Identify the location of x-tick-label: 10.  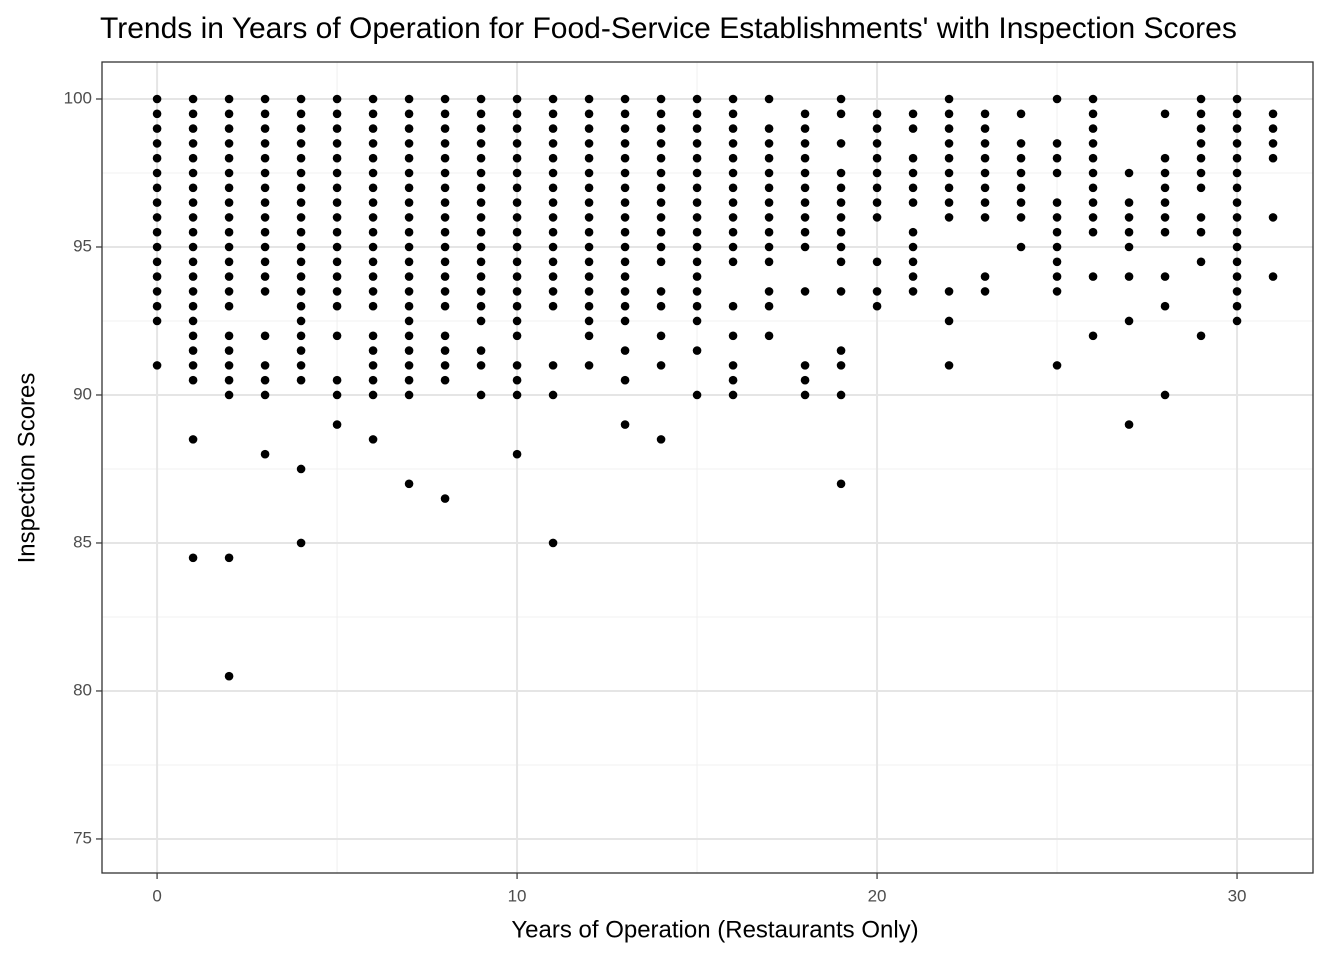
(517, 895).